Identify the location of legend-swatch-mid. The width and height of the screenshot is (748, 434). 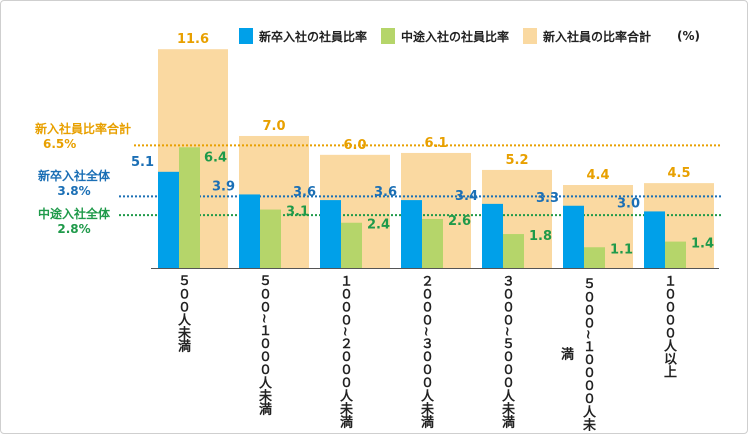
(388, 36).